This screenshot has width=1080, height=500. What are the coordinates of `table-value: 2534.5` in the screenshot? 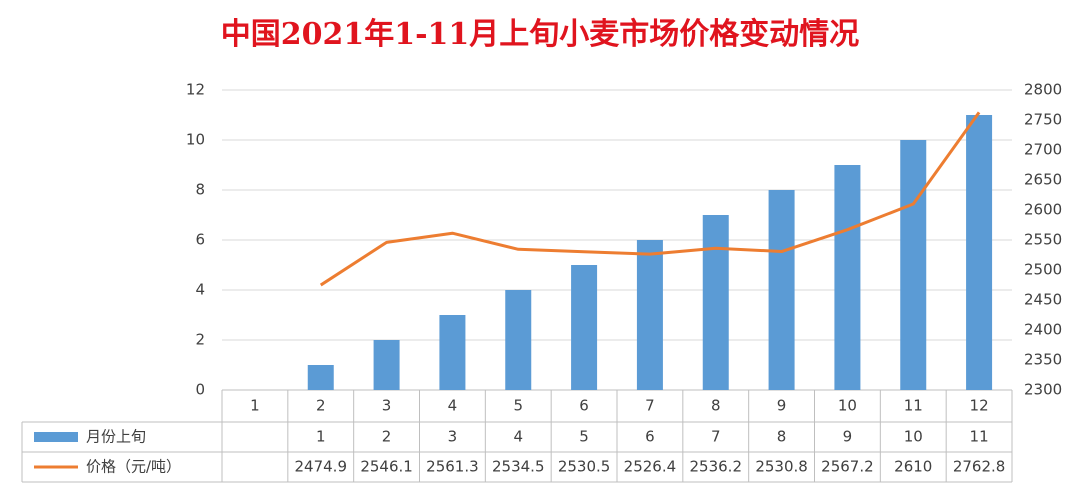 It's located at (518, 467).